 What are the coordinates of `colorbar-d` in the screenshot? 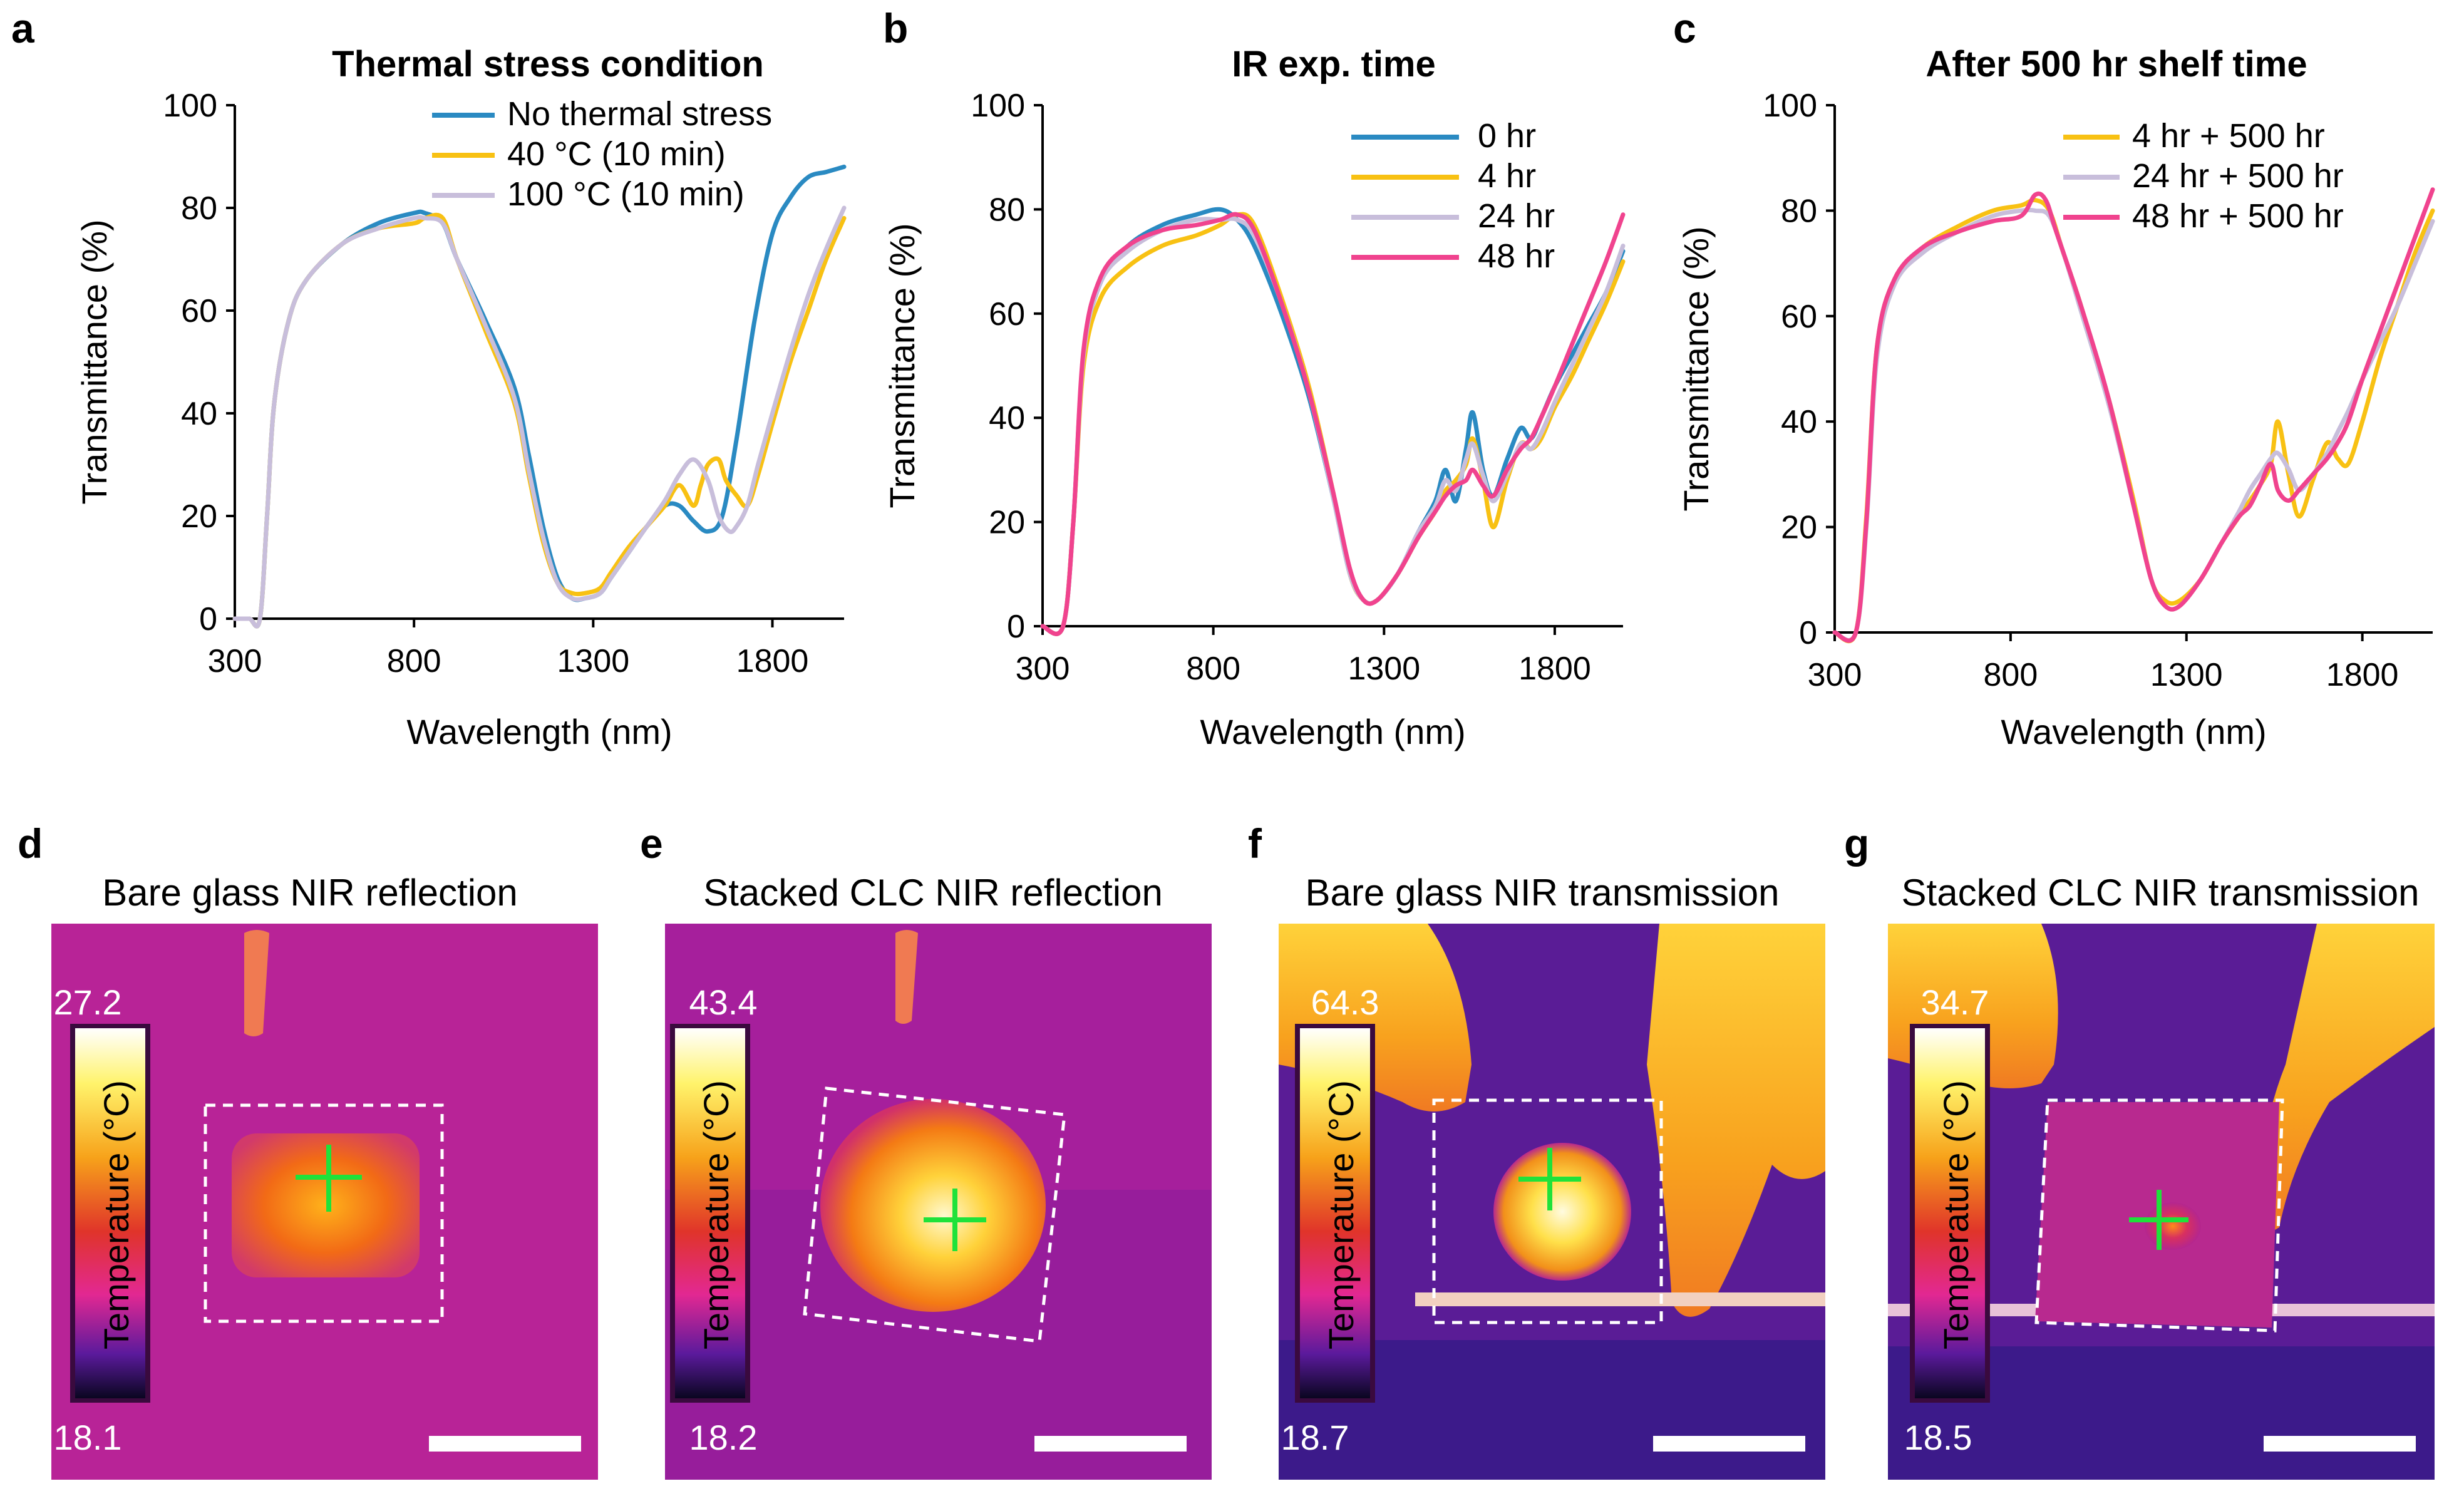 It's located at (110, 1213).